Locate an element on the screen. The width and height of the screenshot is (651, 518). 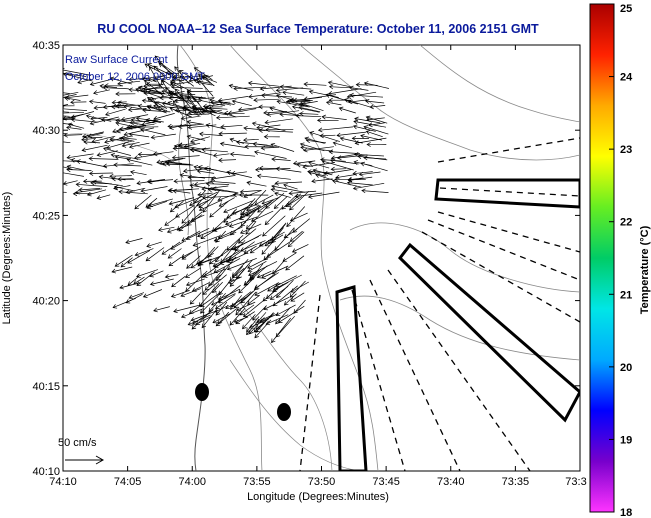
y-tick-label: 40:15 is located at coordinates (46, 387).